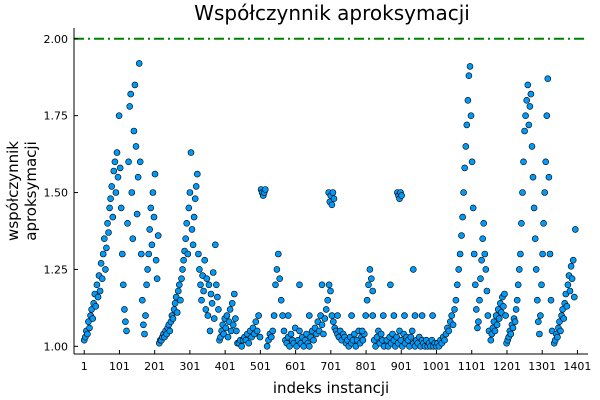 The image size is (600, 400). Describe the element at coordinates (330, 366) in the screenshot. I see `x-tick-label: 701` at that location.